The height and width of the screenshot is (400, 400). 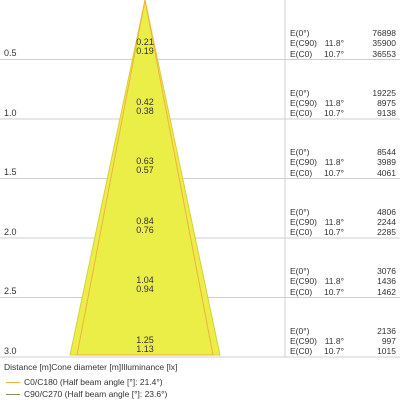 I want to click on illuminance-row: E(C0) 10.7° 4061, so click(x=343, y=173).